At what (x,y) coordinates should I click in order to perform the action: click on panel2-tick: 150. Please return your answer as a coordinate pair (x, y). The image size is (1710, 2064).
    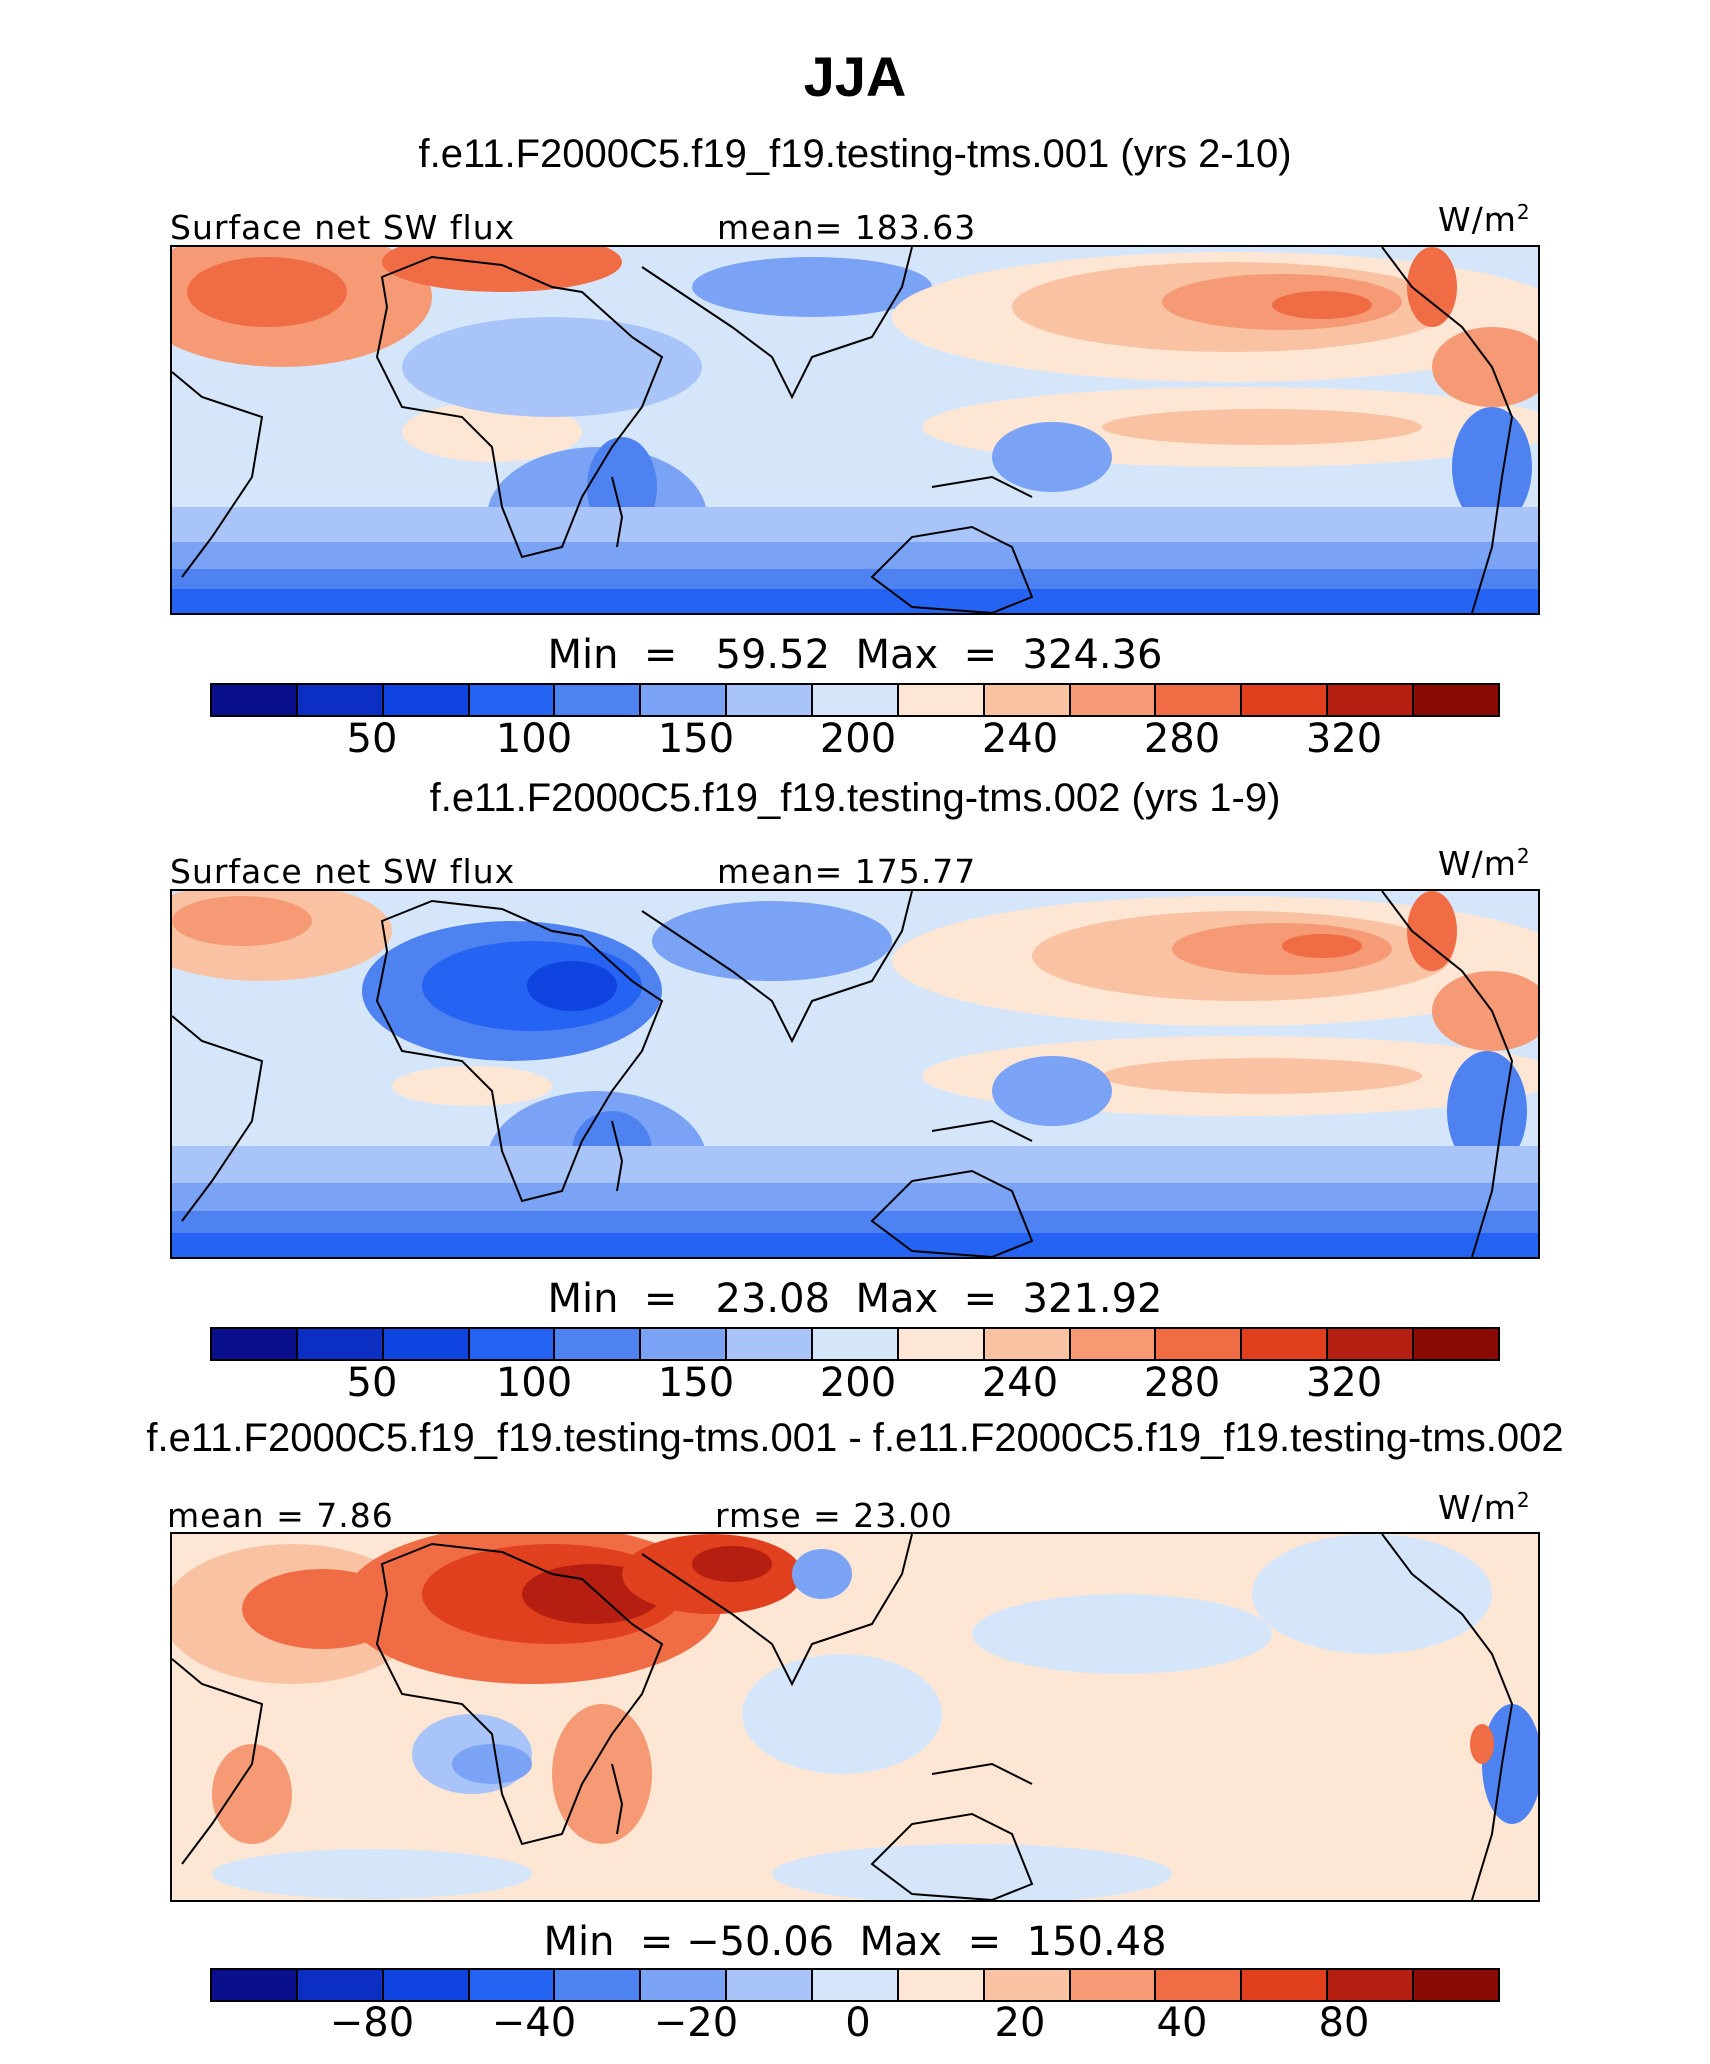
    Looking at the image, I should click on (696, 1383).